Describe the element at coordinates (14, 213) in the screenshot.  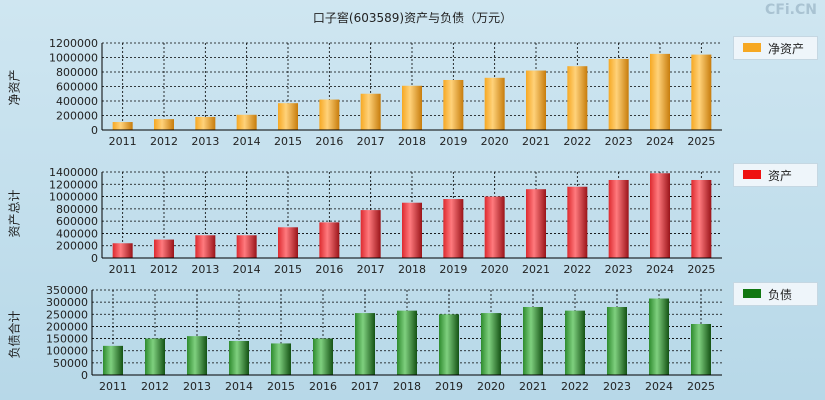
I see `ylabel-assets: 资产总计` at that location.